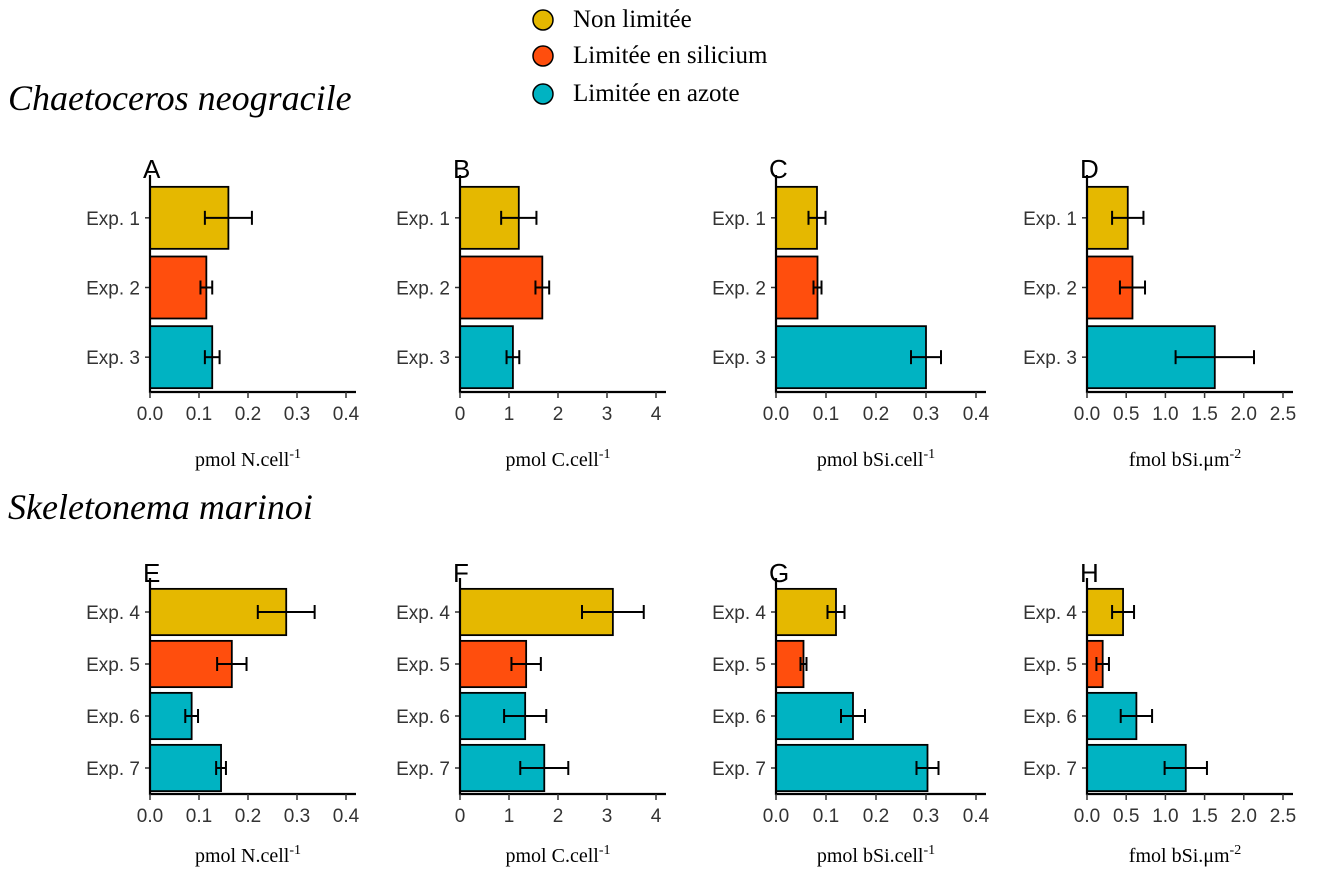 The image size is (1319, 870). Describe the element at coordinates (1126, 816) in the screenshot. I see `tick-label: 0.5` at that location.